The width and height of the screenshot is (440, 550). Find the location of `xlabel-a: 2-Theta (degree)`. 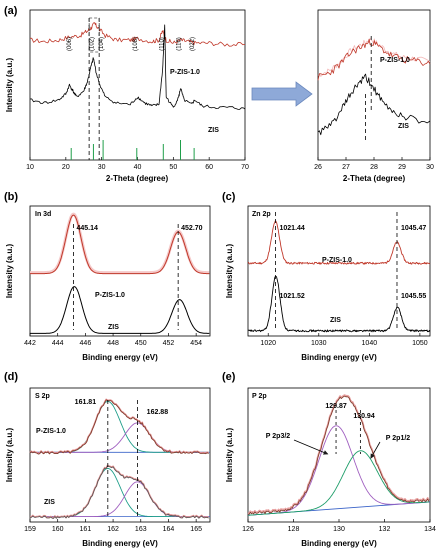

xlabel-a: 2-Theta (degree) is located at coordinates (137, 178).